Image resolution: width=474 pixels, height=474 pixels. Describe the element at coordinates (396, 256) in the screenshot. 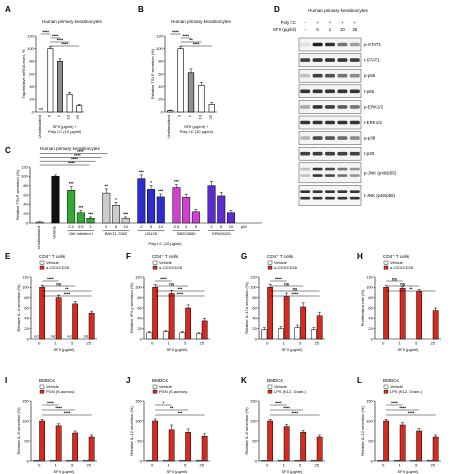

I see `panel-h-title: CD4⁺ T cells` at that location.